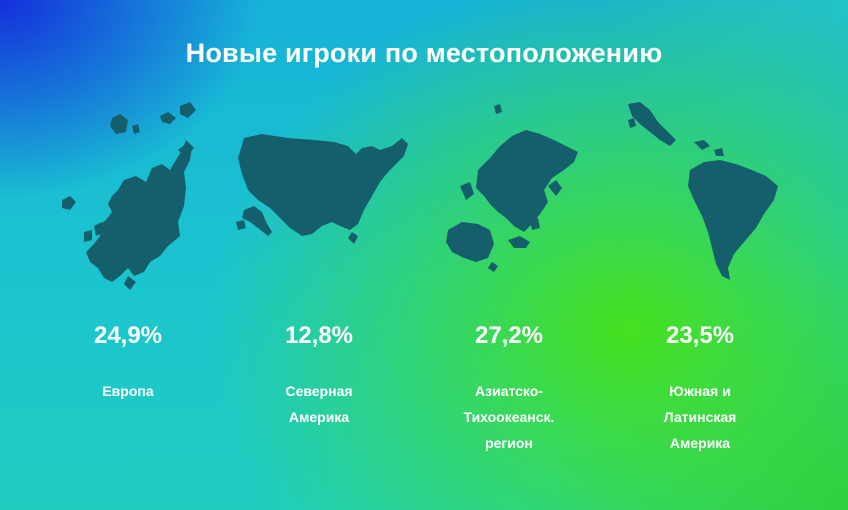  I want to click on south-latin-america-value: 23,5%, so click(700, 335).